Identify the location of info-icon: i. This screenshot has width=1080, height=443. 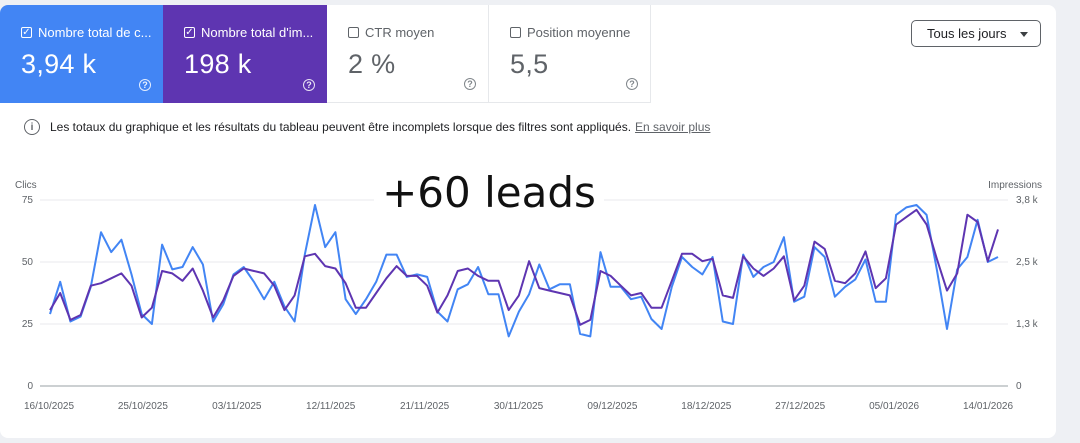
(32, 127).